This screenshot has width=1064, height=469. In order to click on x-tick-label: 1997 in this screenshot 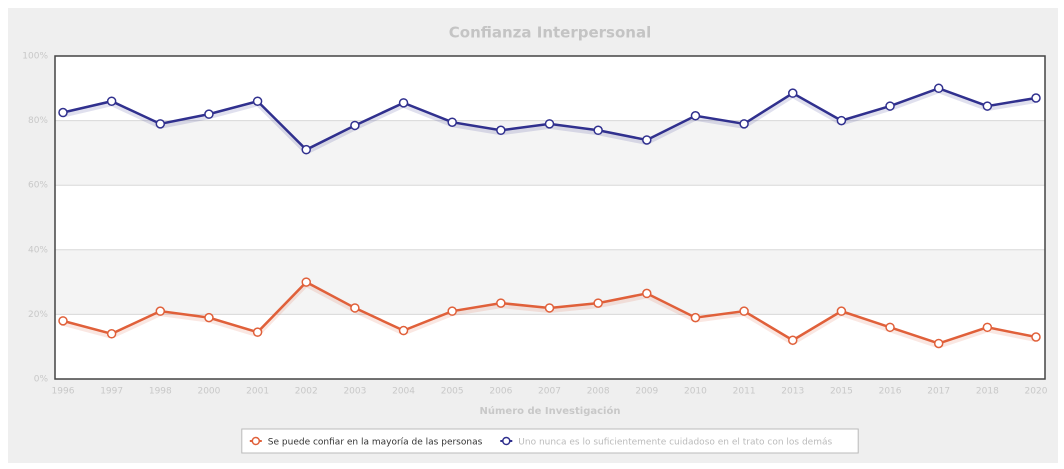, I will do `click(111, 392)`.